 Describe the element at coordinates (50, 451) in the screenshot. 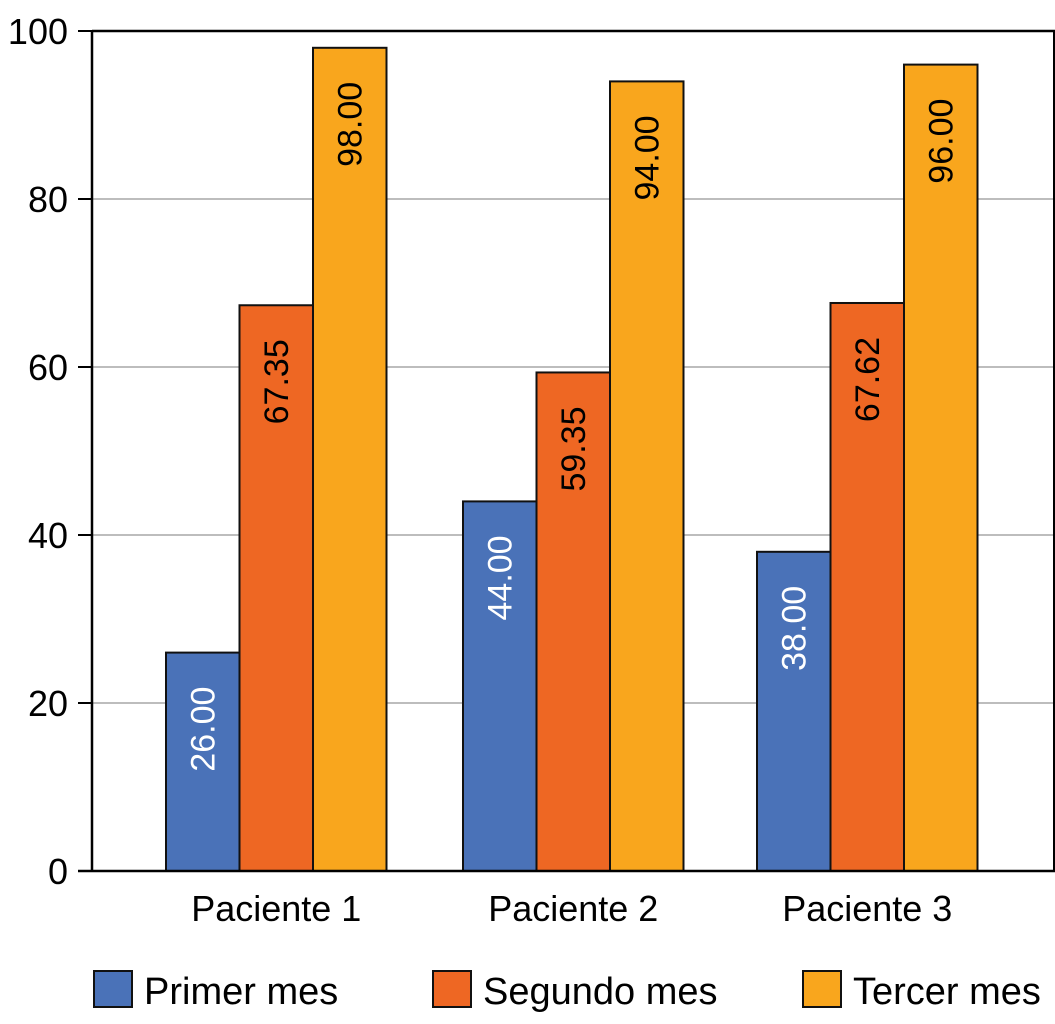

I see `y-axis-ticks: 0 20 40 60 80 100` at that location.